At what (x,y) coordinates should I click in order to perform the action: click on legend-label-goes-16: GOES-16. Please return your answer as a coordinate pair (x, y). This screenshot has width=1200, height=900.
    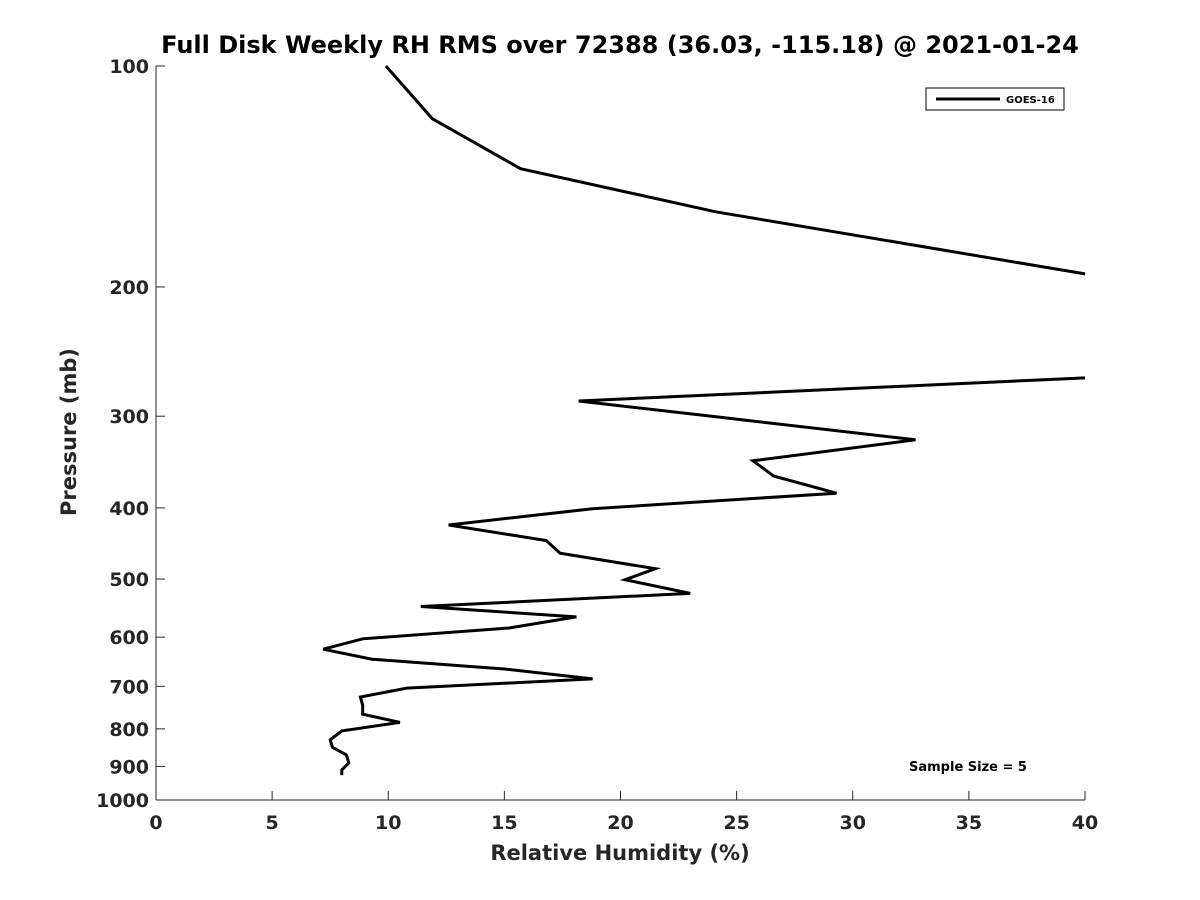
    Looking at the image, I should click on (1030, 100).